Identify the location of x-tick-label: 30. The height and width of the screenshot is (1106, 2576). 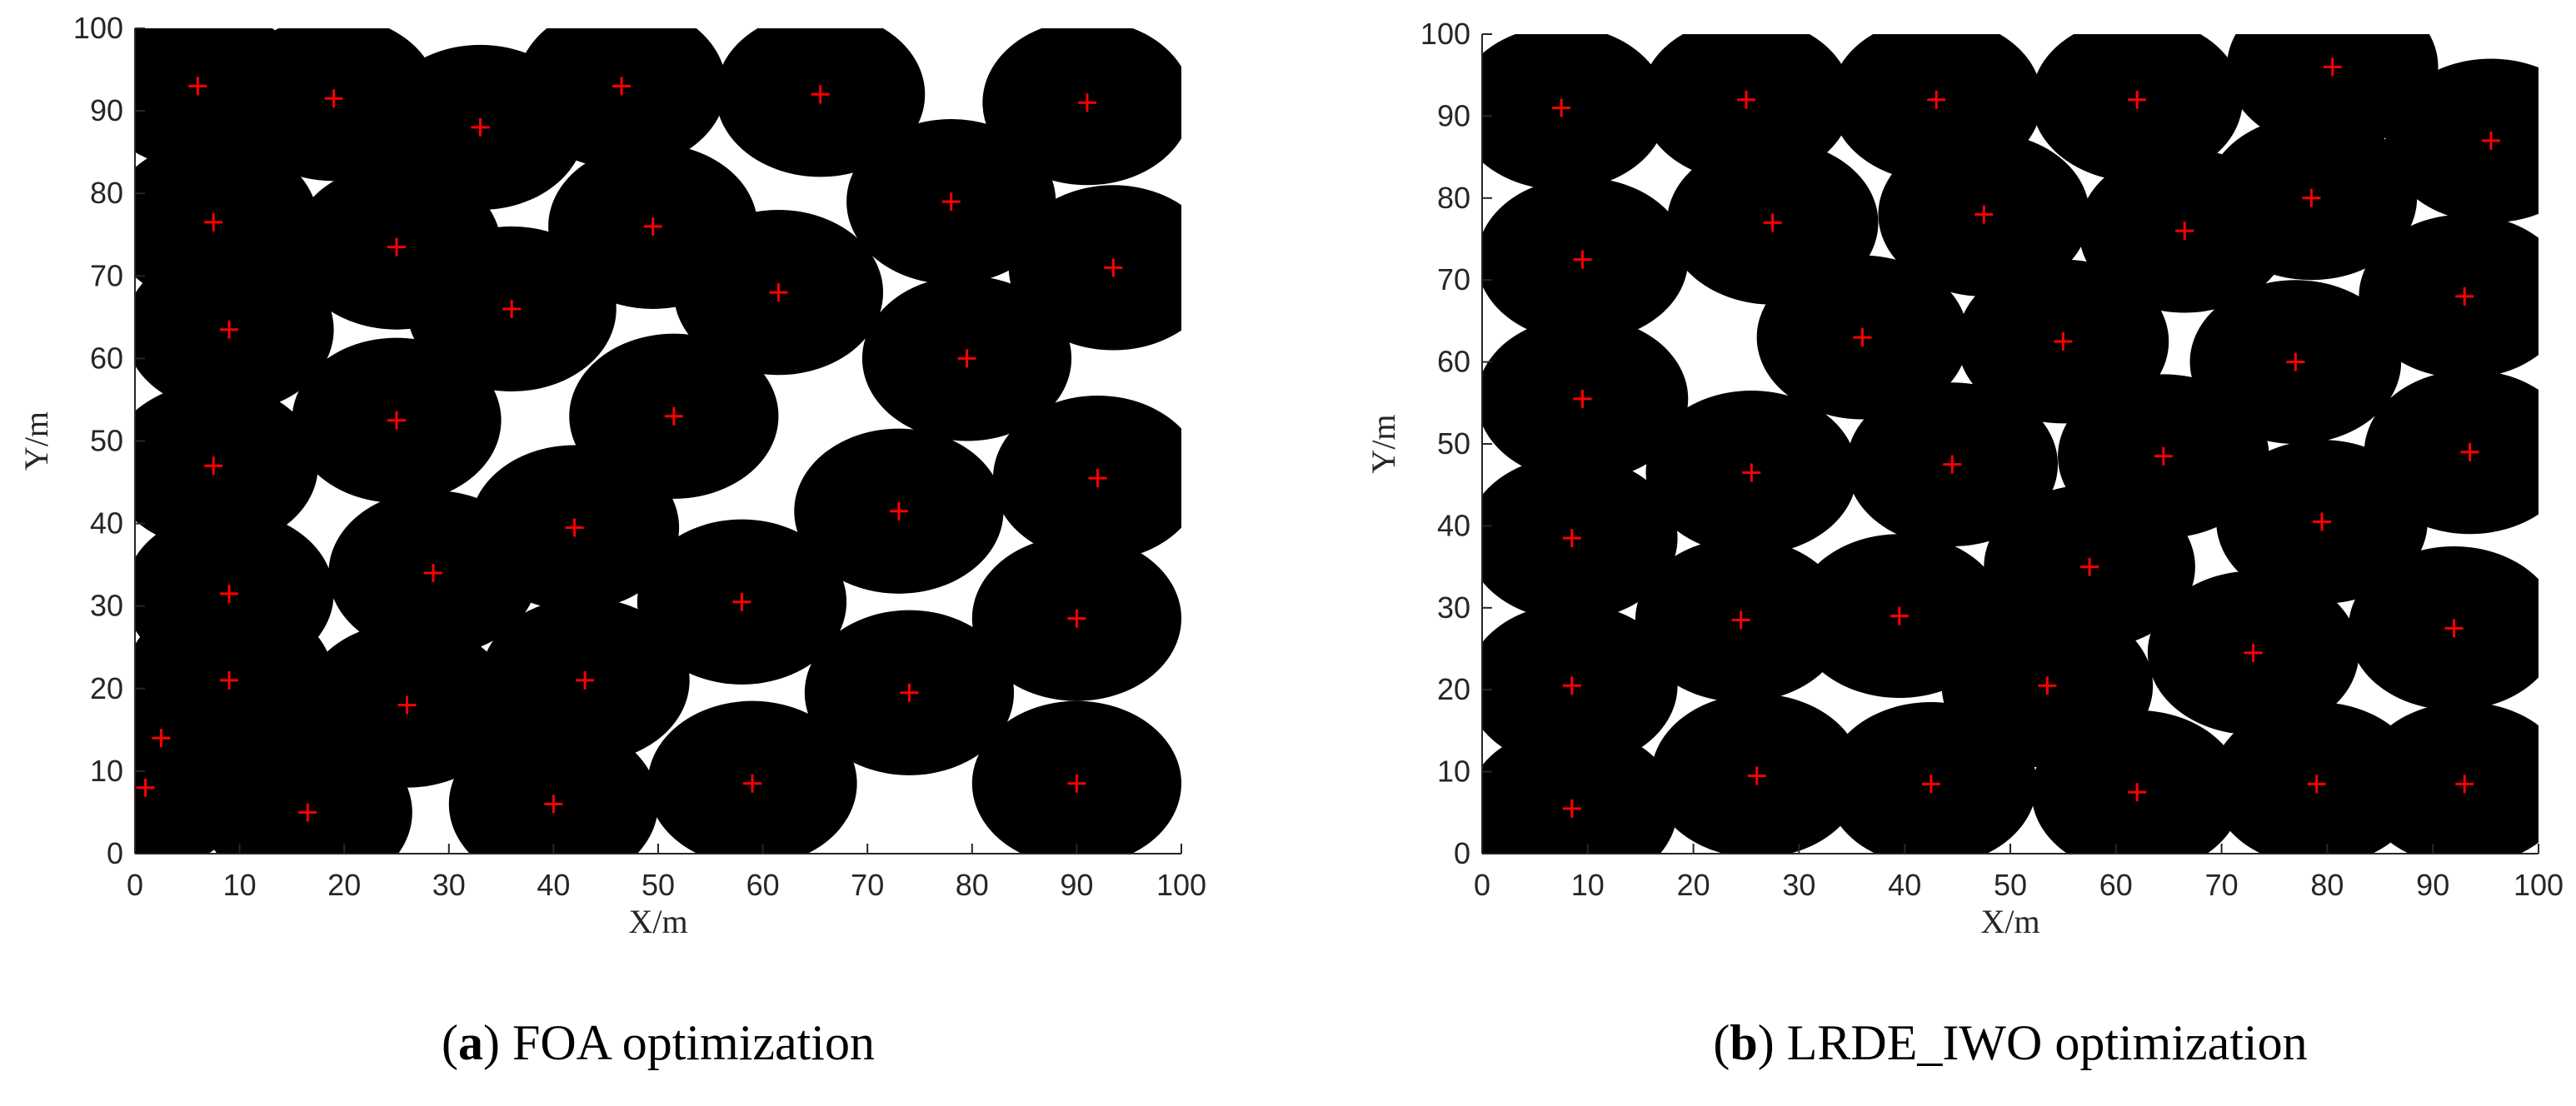
(1798, 885).